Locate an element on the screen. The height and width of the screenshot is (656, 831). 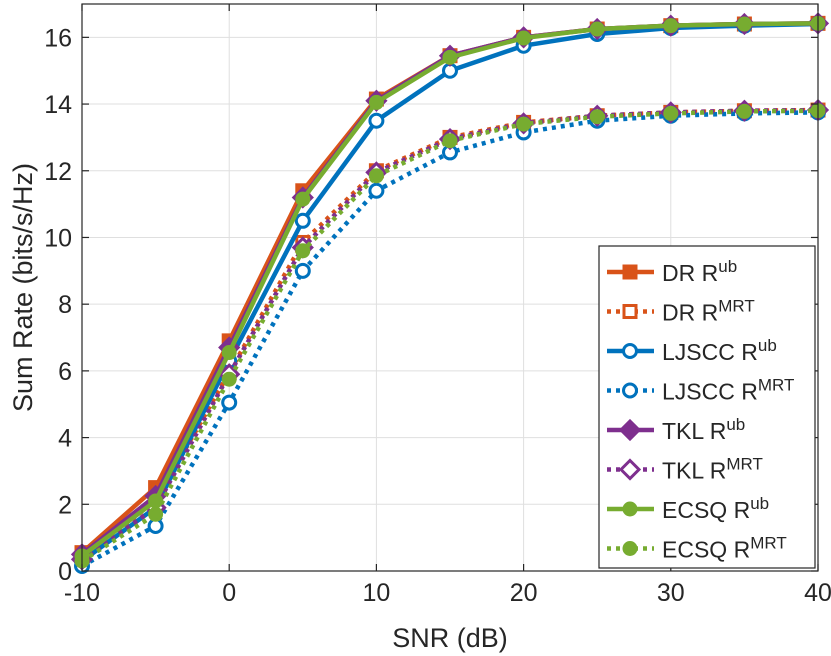
y-tick-label: 4 is located at coordinates (65, 439).